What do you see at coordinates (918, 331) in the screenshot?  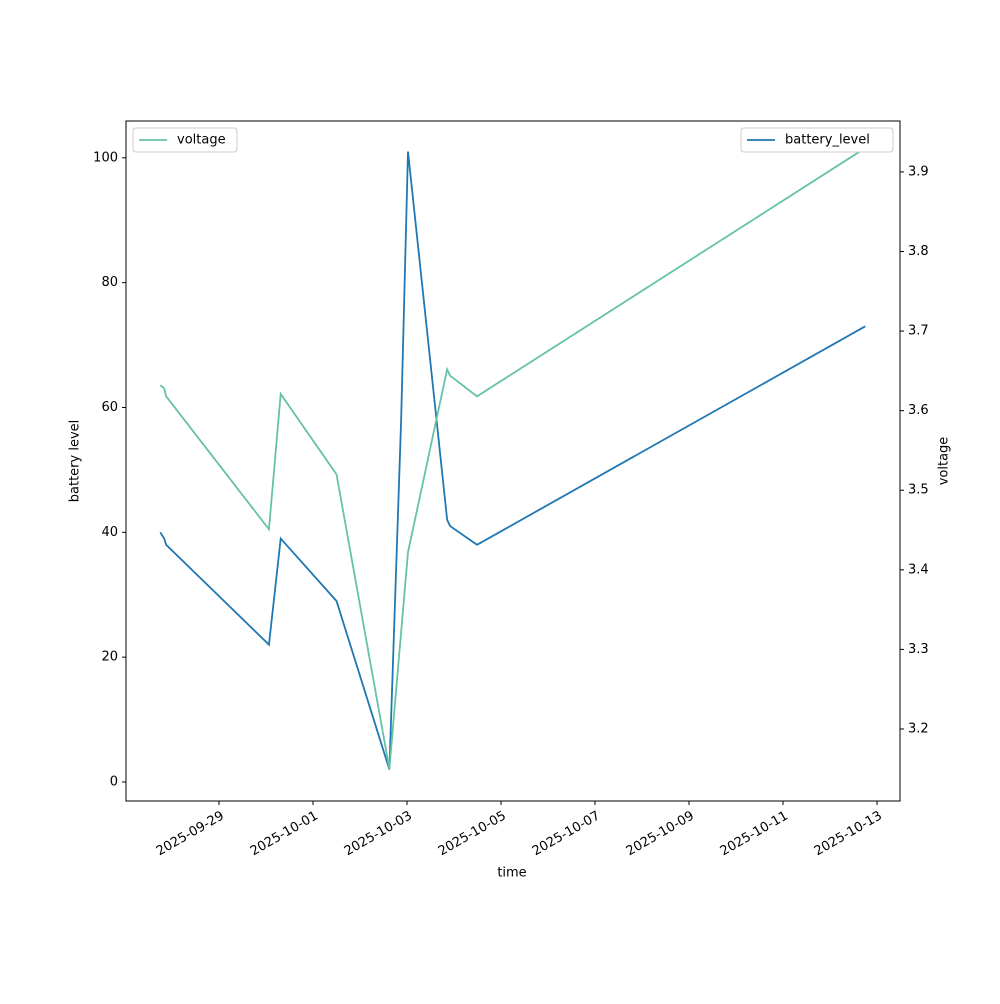 I see `y2-tick-label: 3.7` at bounding box center [918, 331].